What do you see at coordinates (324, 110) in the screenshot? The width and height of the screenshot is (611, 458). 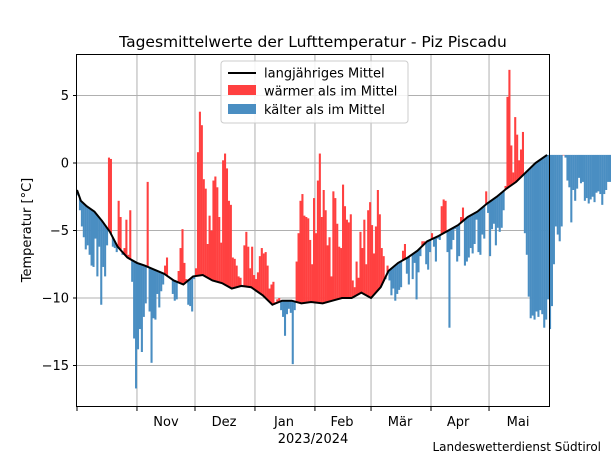 I see `legend-cold-label: kälter als im Mittel` at bounding box center [324, 110].